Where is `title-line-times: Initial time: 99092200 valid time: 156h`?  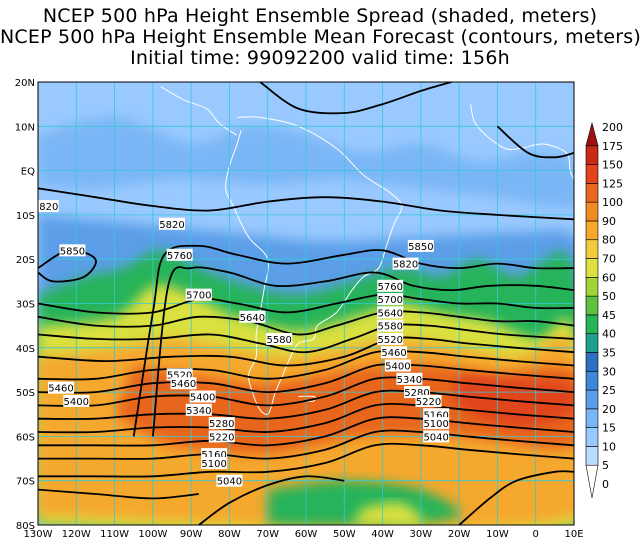
title-line-times: Initial time: 99092200 valid time: 156h is located at coordinates (320, 58).